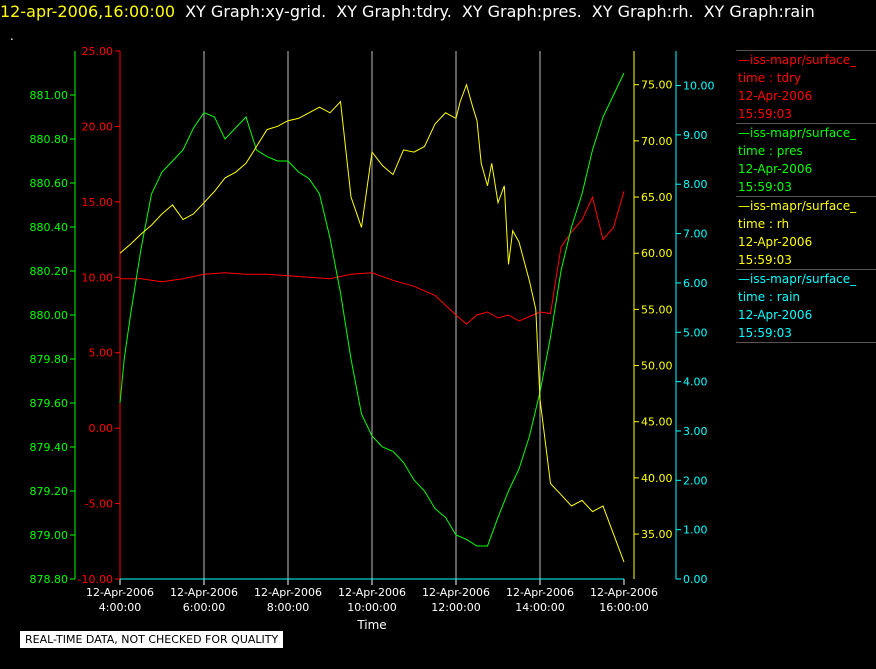 The height and width of the screenshot is (669, 876). What do you see at coordinates (49, 183) in the screenshot?
I see `pres-tick-label: 880.60` at bounding box center [49, 183].